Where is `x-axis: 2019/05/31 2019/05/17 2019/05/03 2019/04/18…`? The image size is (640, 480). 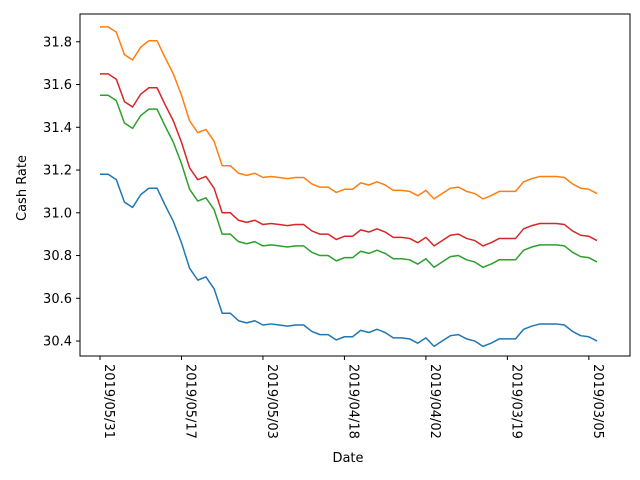 x-axis: 2019/05/31 2019/05/17 2019/05/03 2019/04/18… is located at coordinates (352, 397).